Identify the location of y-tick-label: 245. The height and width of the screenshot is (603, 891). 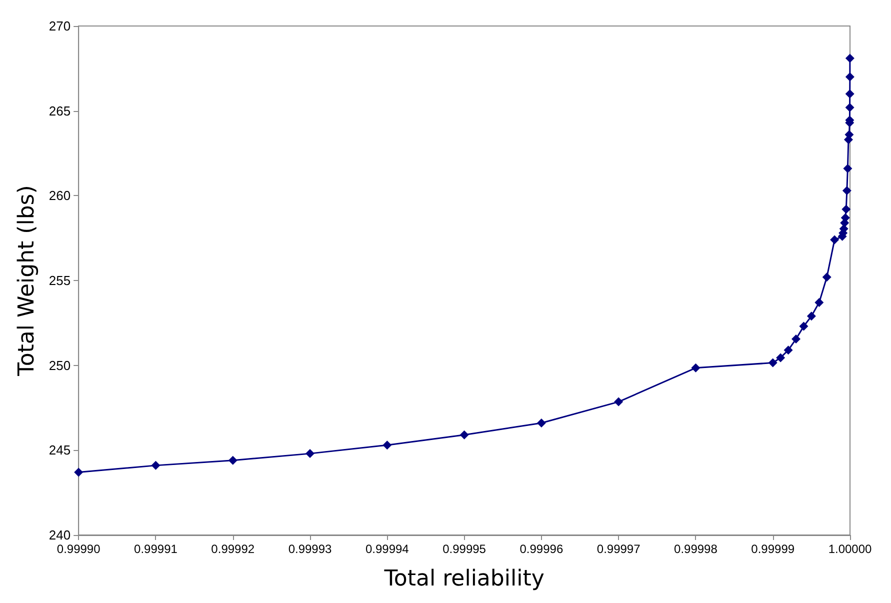
(59, 450).